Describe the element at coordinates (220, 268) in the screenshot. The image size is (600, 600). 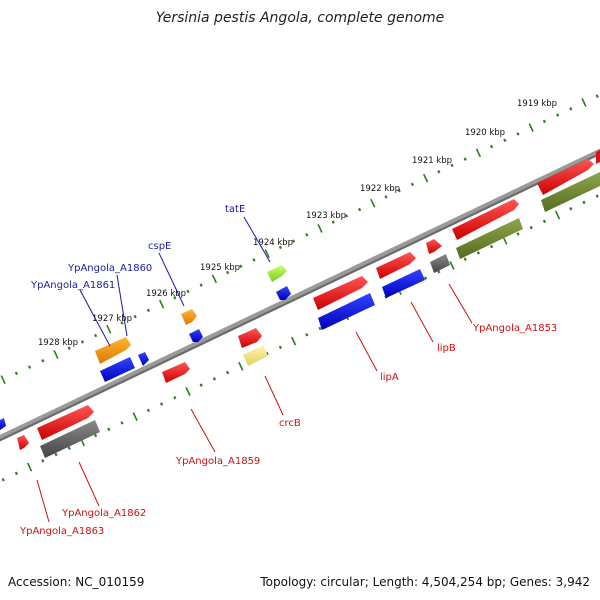
I see `tick-label-1925: 1925 kbp` at that location.